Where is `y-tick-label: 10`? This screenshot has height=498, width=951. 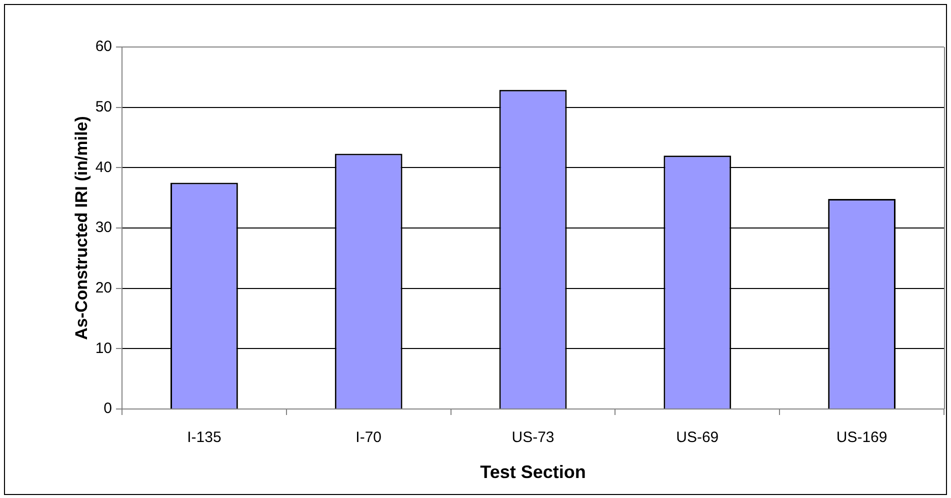
y-tick-label: 10 is located at coordinates (103, 348).